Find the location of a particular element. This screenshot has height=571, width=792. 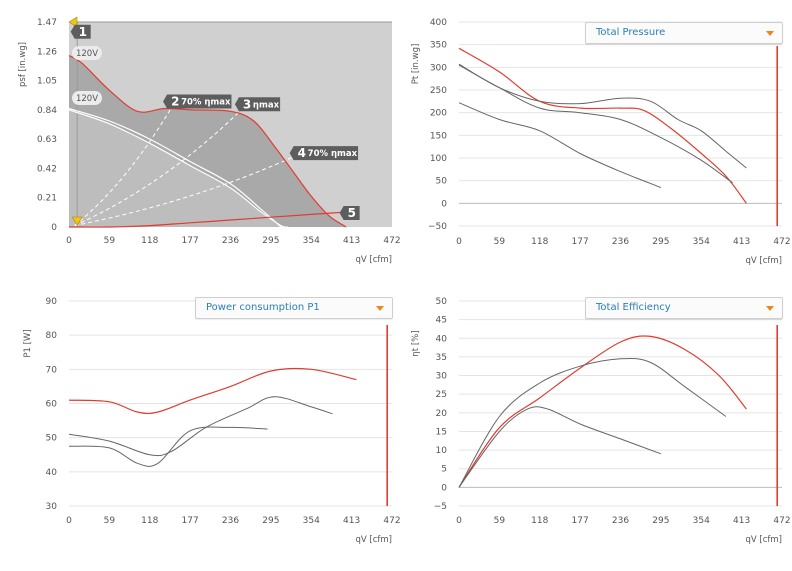

y-tick-label: 0.63 is located at coordinates (47, 140).